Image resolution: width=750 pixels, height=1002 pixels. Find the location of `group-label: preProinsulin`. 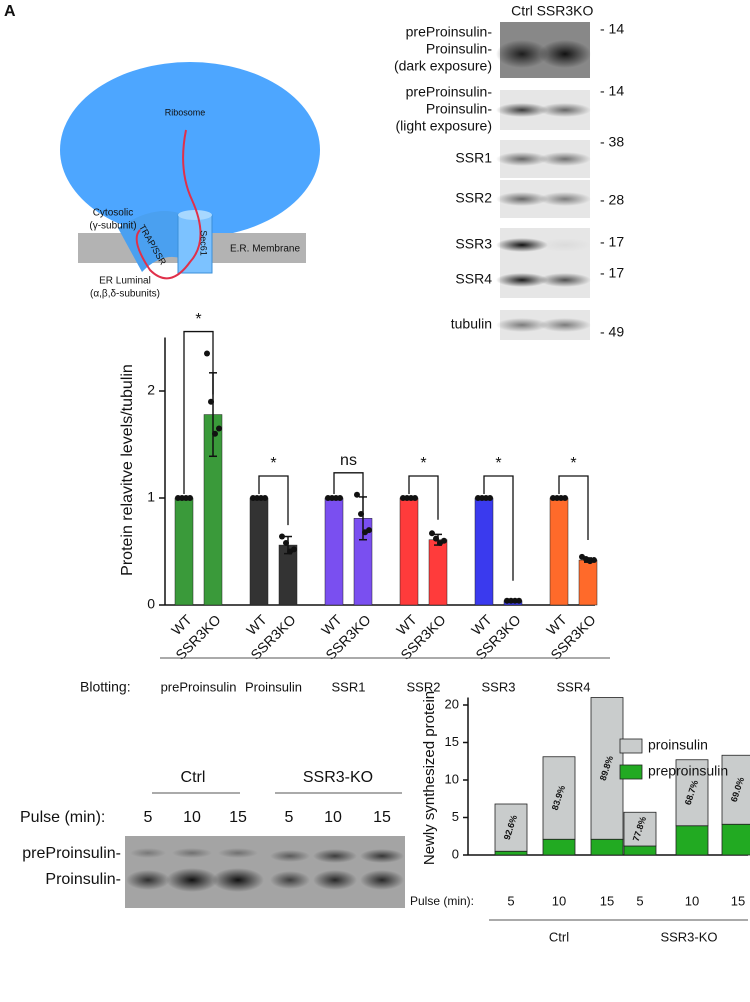

group-label: preProinsulin is located at coordinates (199, 686).